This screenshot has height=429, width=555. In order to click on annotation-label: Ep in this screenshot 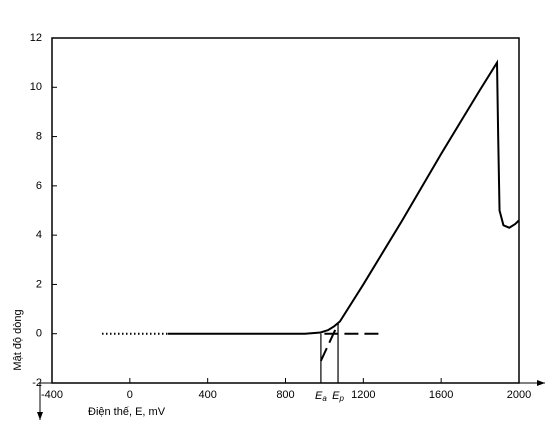, I will do `click(338, 396)`.